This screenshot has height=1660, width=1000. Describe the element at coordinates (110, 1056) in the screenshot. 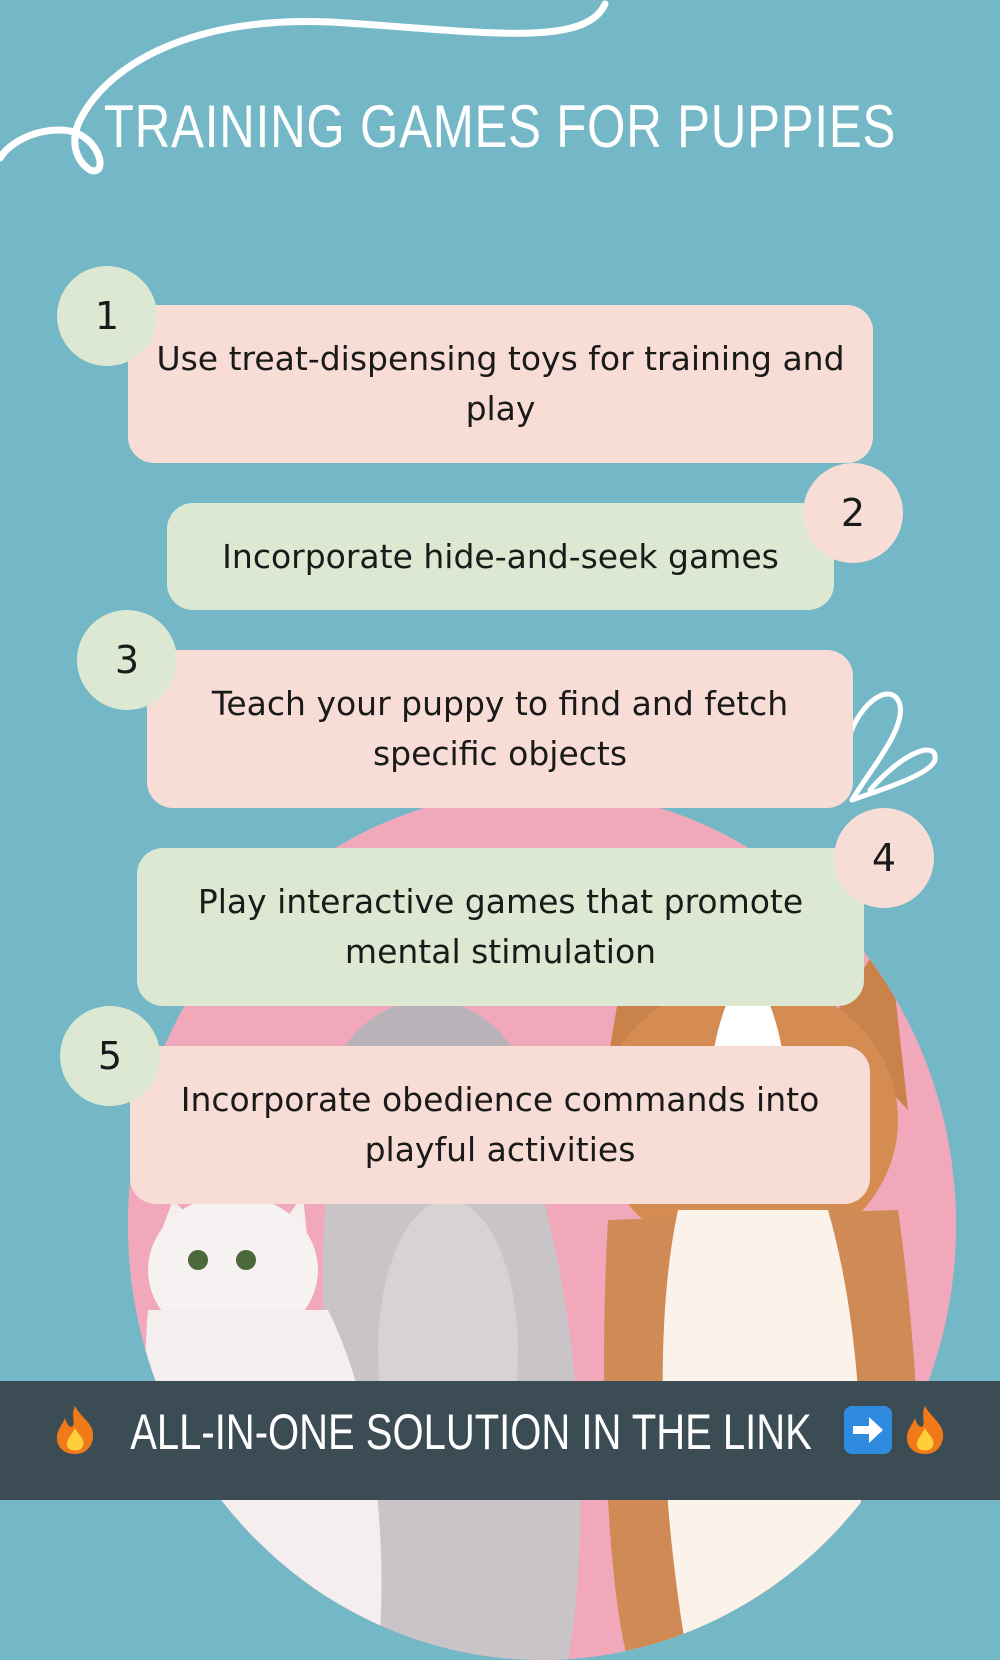

I see `tip-number-badge-5: 5` at that location.